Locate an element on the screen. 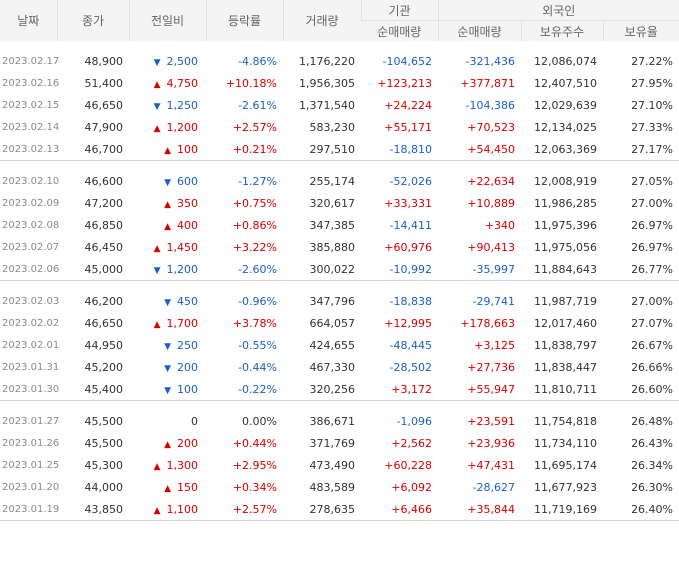 This screenshot has height=574, width=679. foreign-ratio-cell: 26.97% is located at coordinates (652, 225).